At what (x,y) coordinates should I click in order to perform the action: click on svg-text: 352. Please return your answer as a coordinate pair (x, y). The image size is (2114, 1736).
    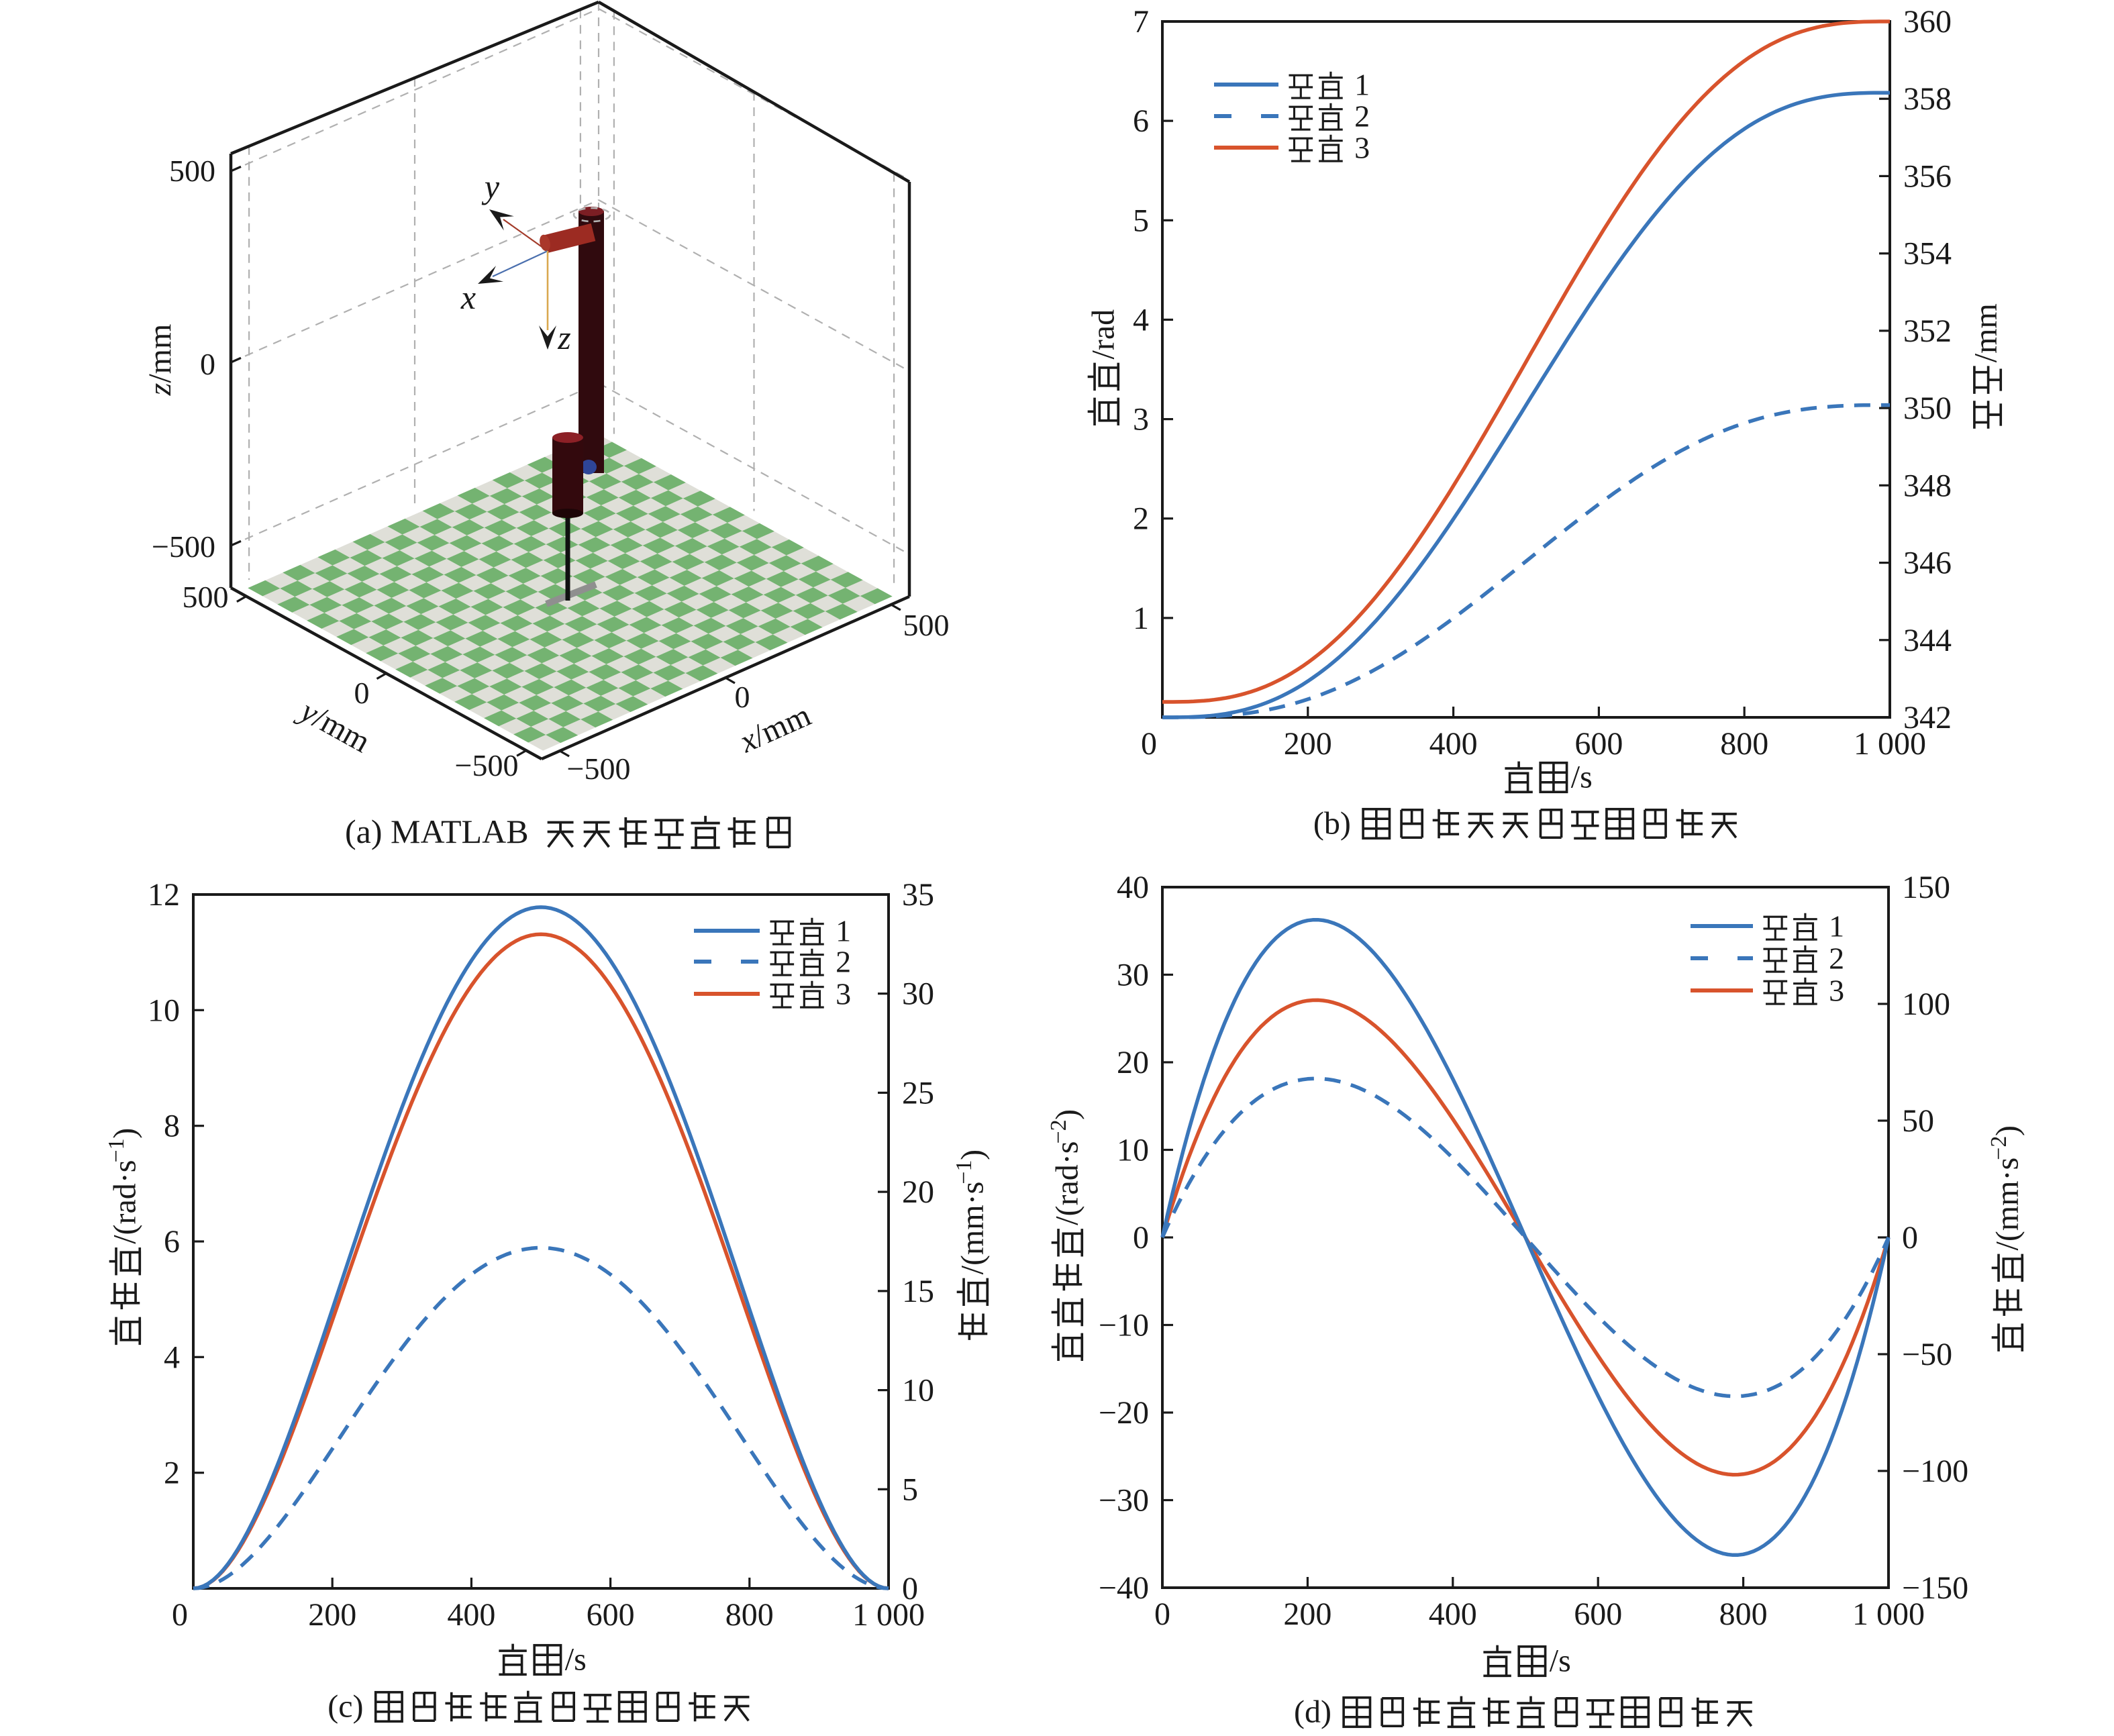
    Looking at the image, I should click on (1927, 331).